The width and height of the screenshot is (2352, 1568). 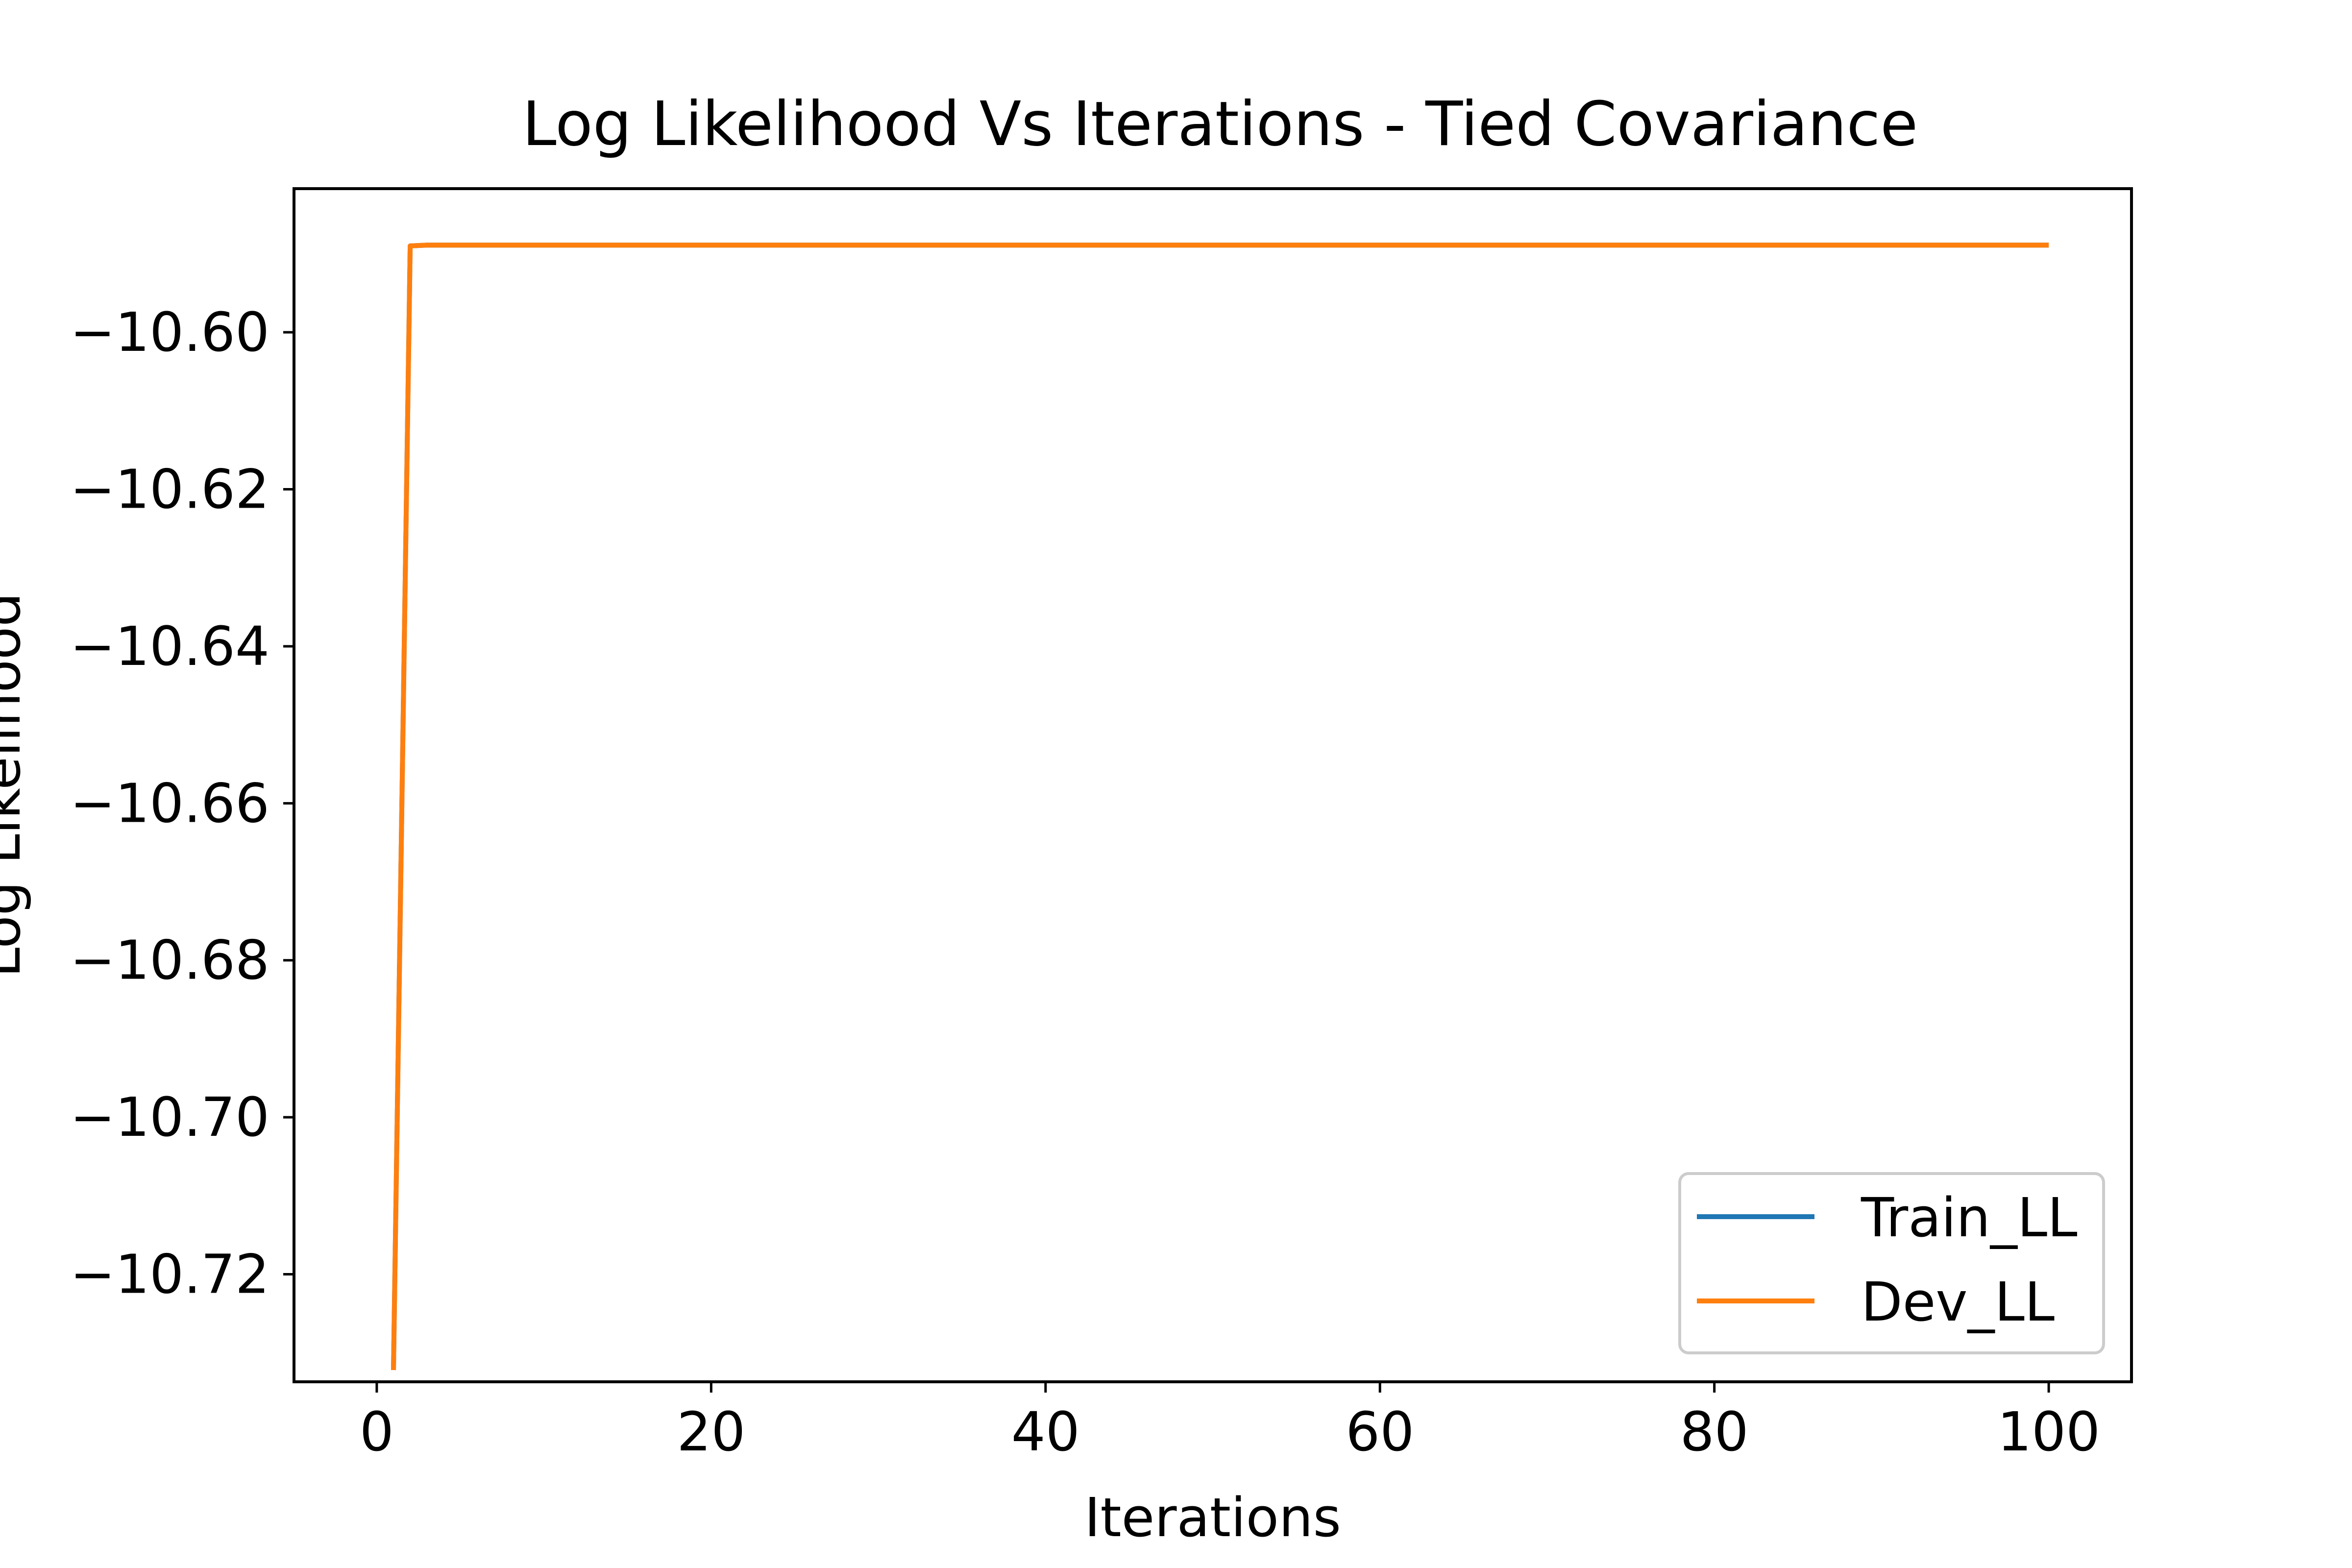 I want to click on x-tick-label: 40, so click(x=1045, y=1431).